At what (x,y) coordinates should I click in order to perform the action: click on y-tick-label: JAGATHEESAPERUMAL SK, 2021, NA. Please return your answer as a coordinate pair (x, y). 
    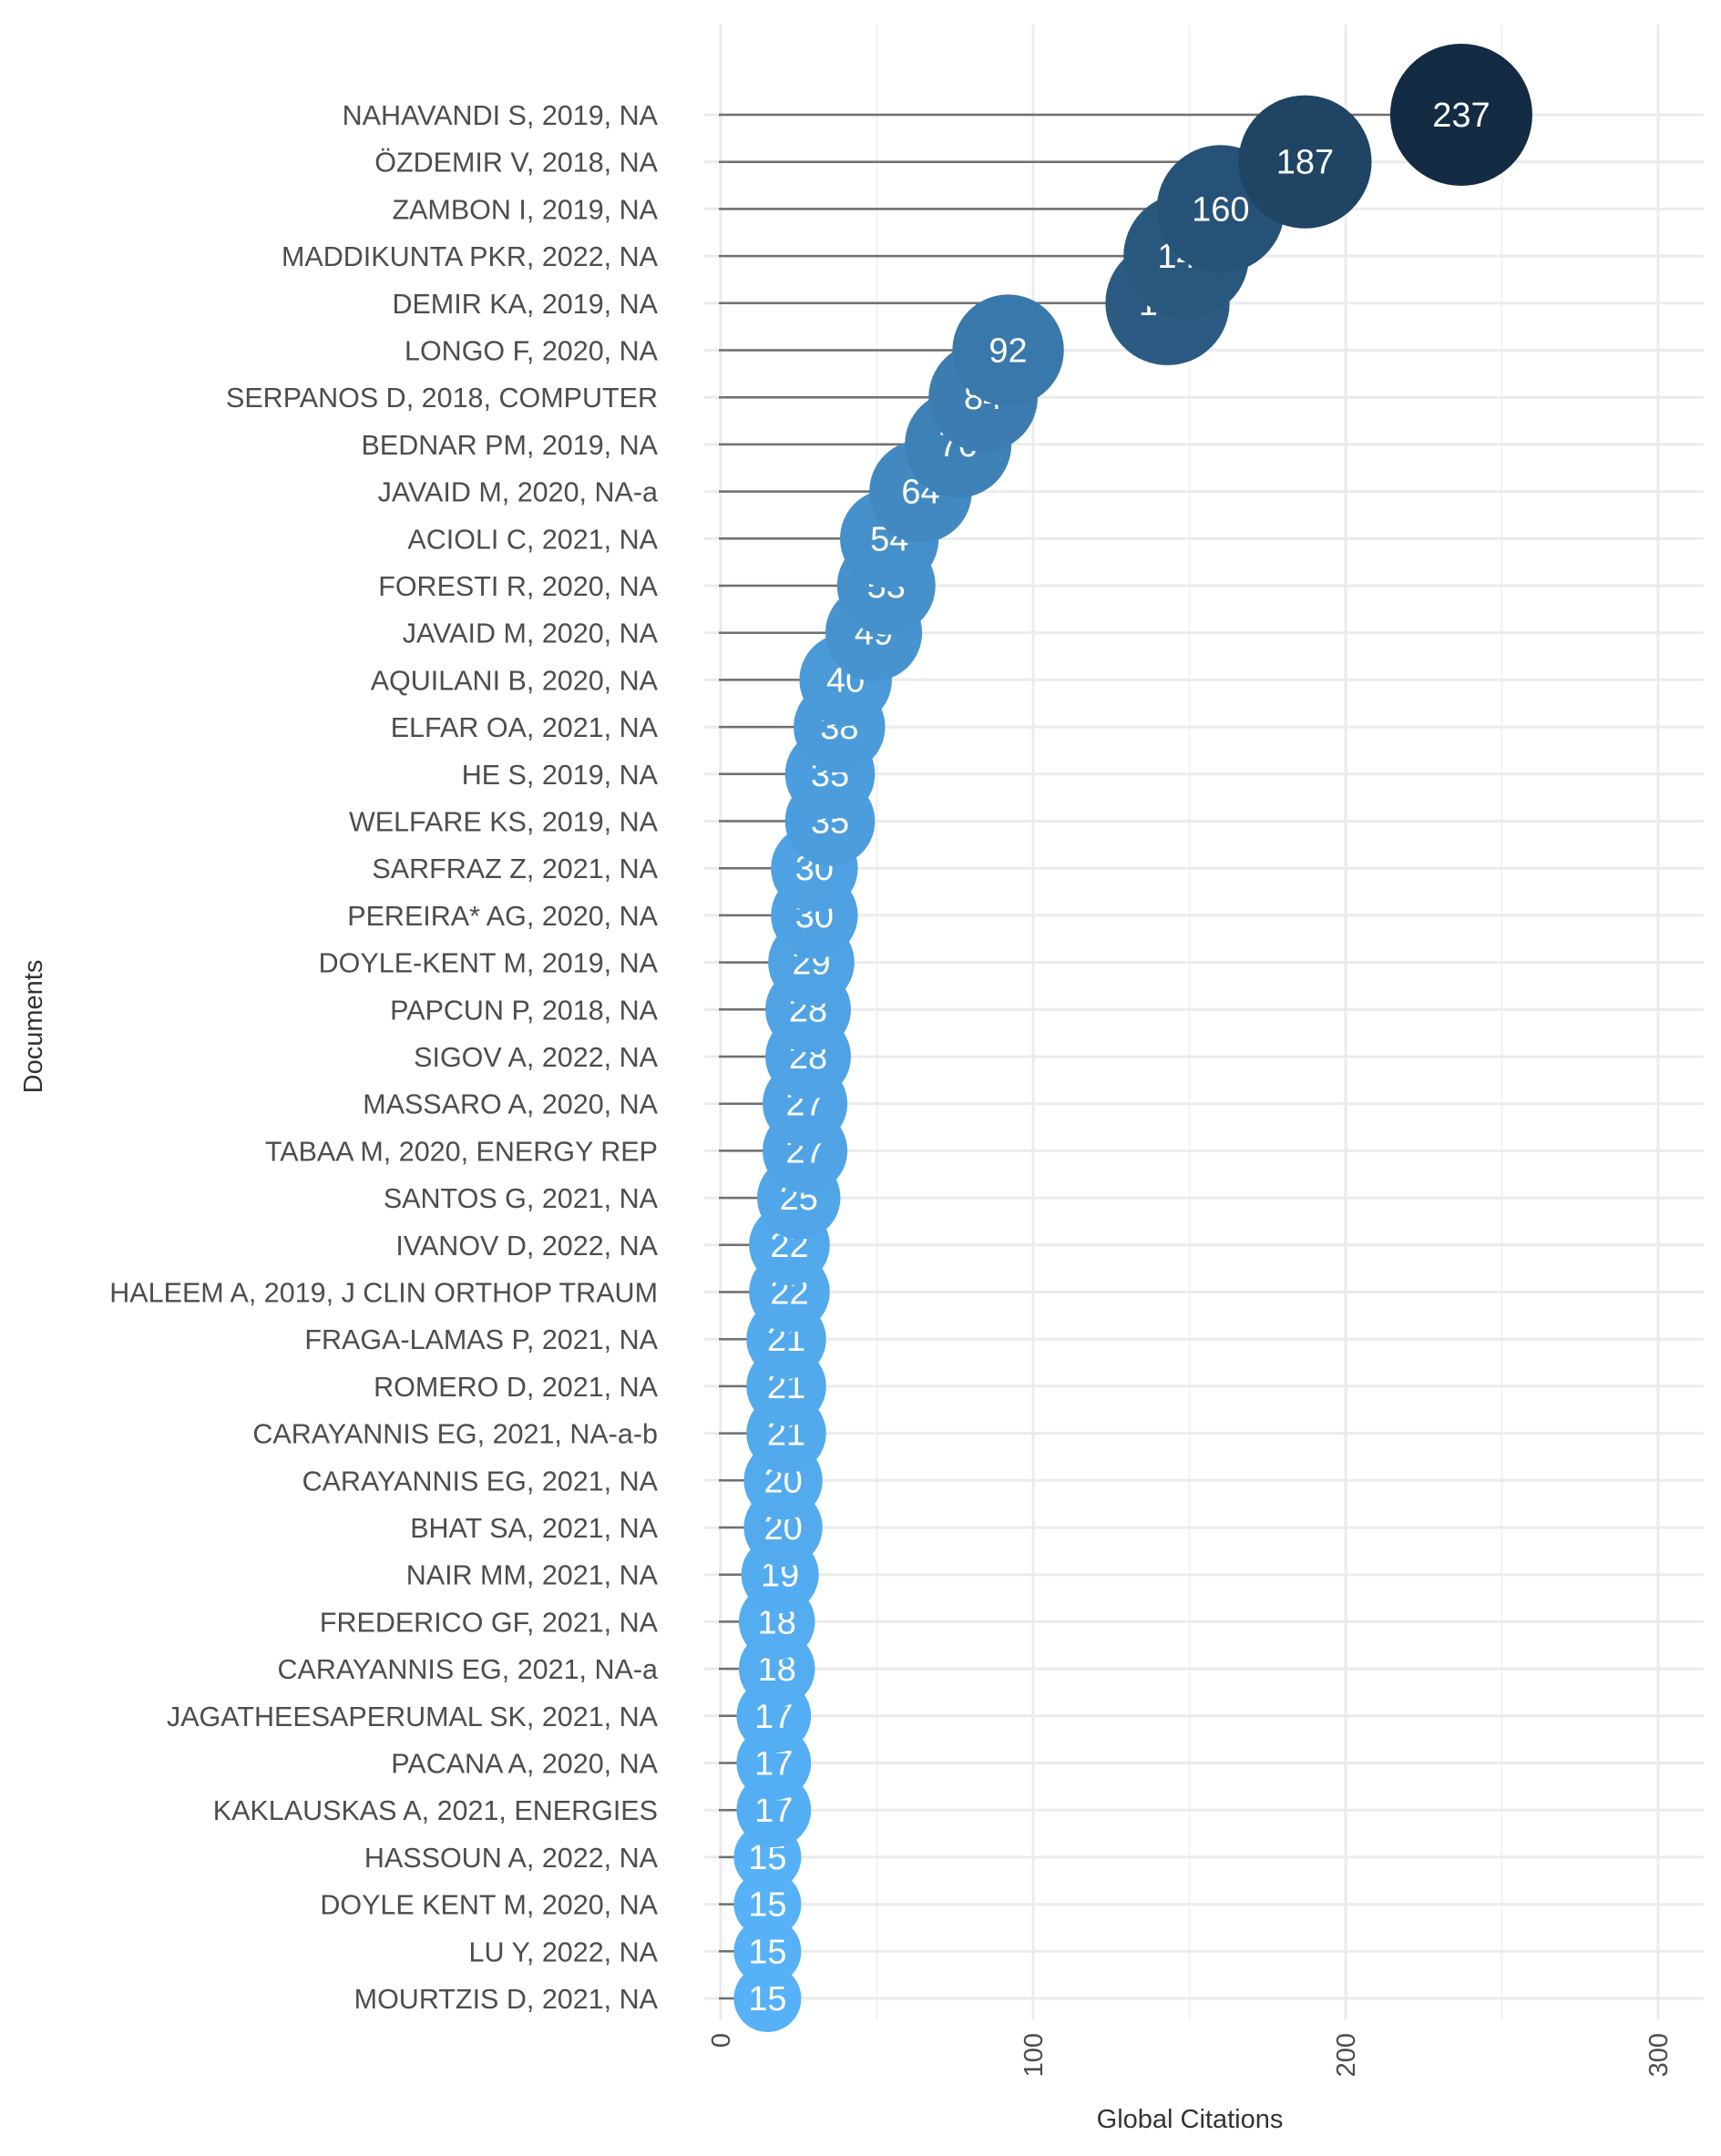
    Looking at the image, I should click on (413, 1716).